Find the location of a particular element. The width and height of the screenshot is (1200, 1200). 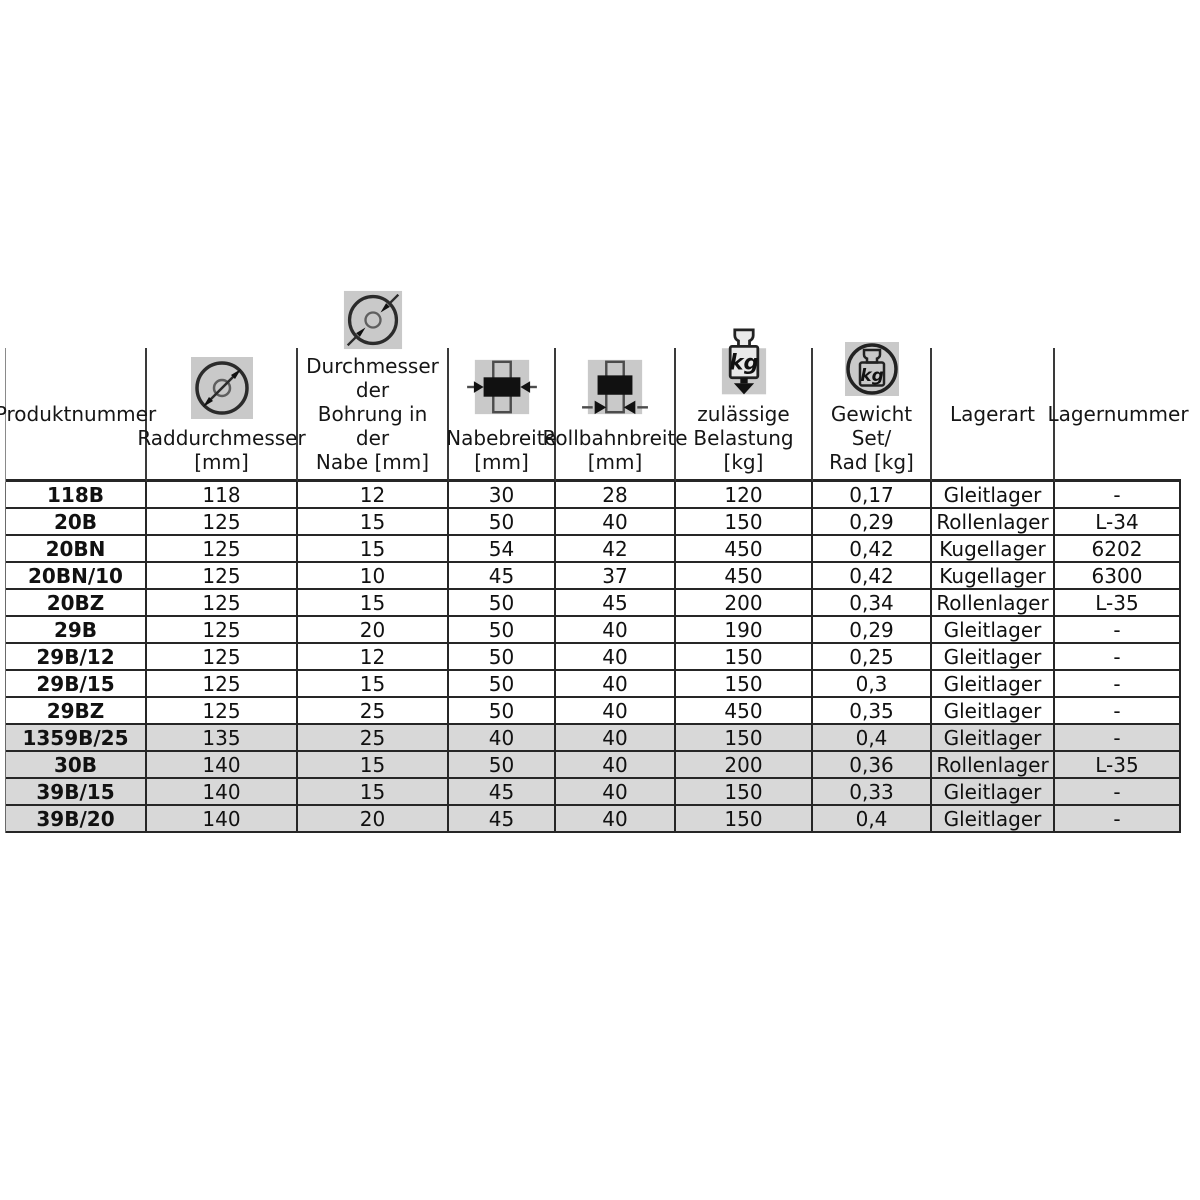

set-weight-icon: kg is located at coordinates (871, 369).